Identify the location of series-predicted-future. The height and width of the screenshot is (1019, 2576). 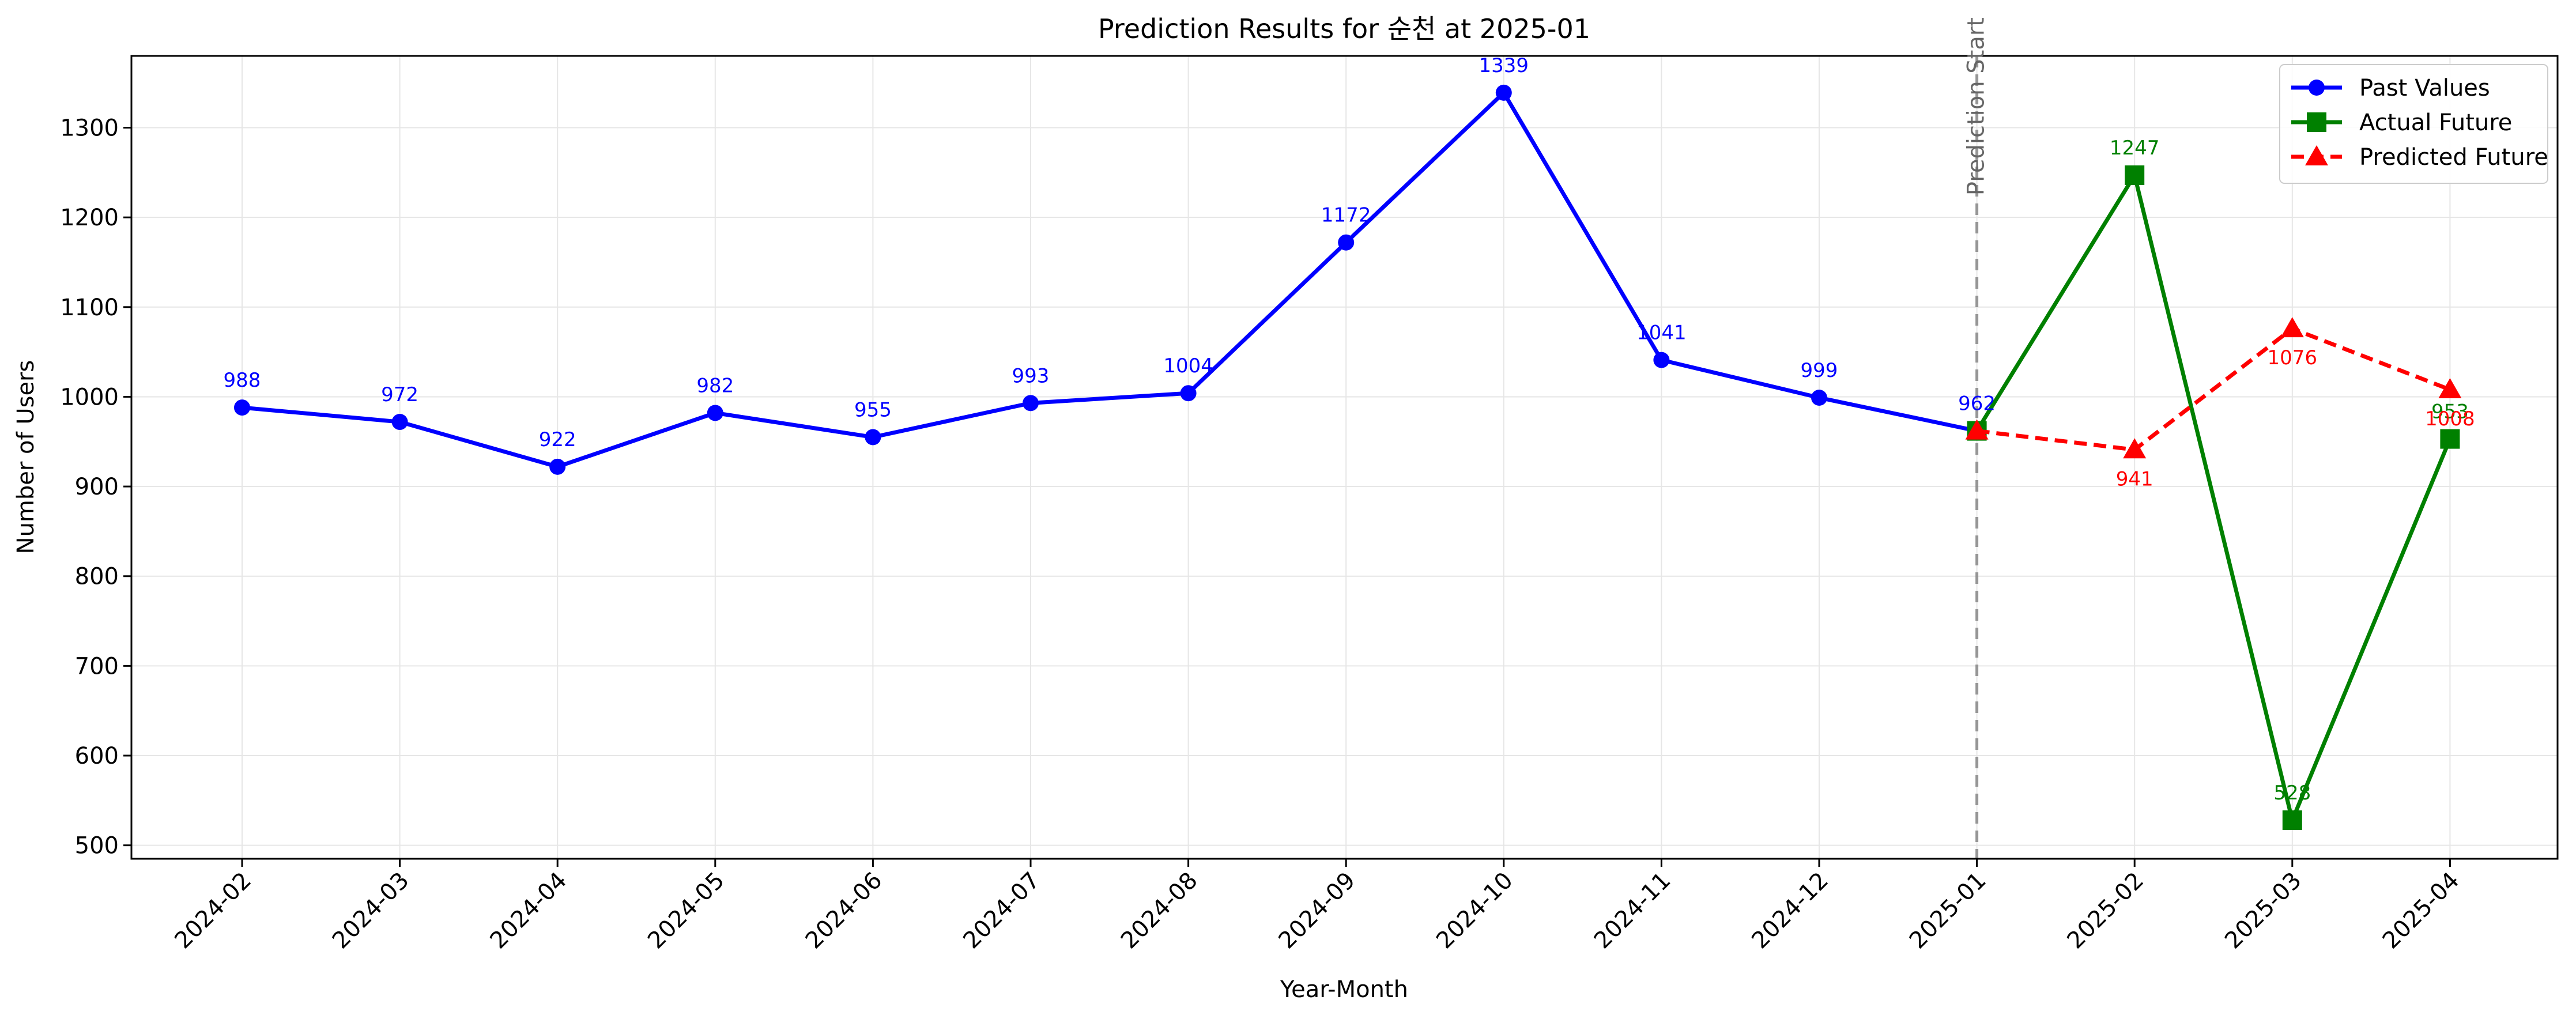
(2213, 388).